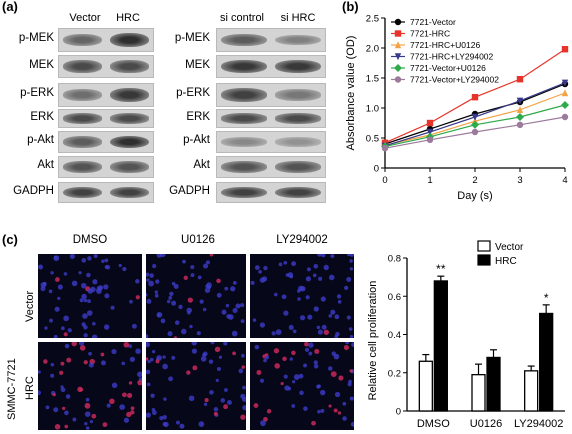 The image size is (572, 434). Describe the element at coordinates (198, 116) in the screenshot. I see `right-row-label-erk: ERK` at that location.